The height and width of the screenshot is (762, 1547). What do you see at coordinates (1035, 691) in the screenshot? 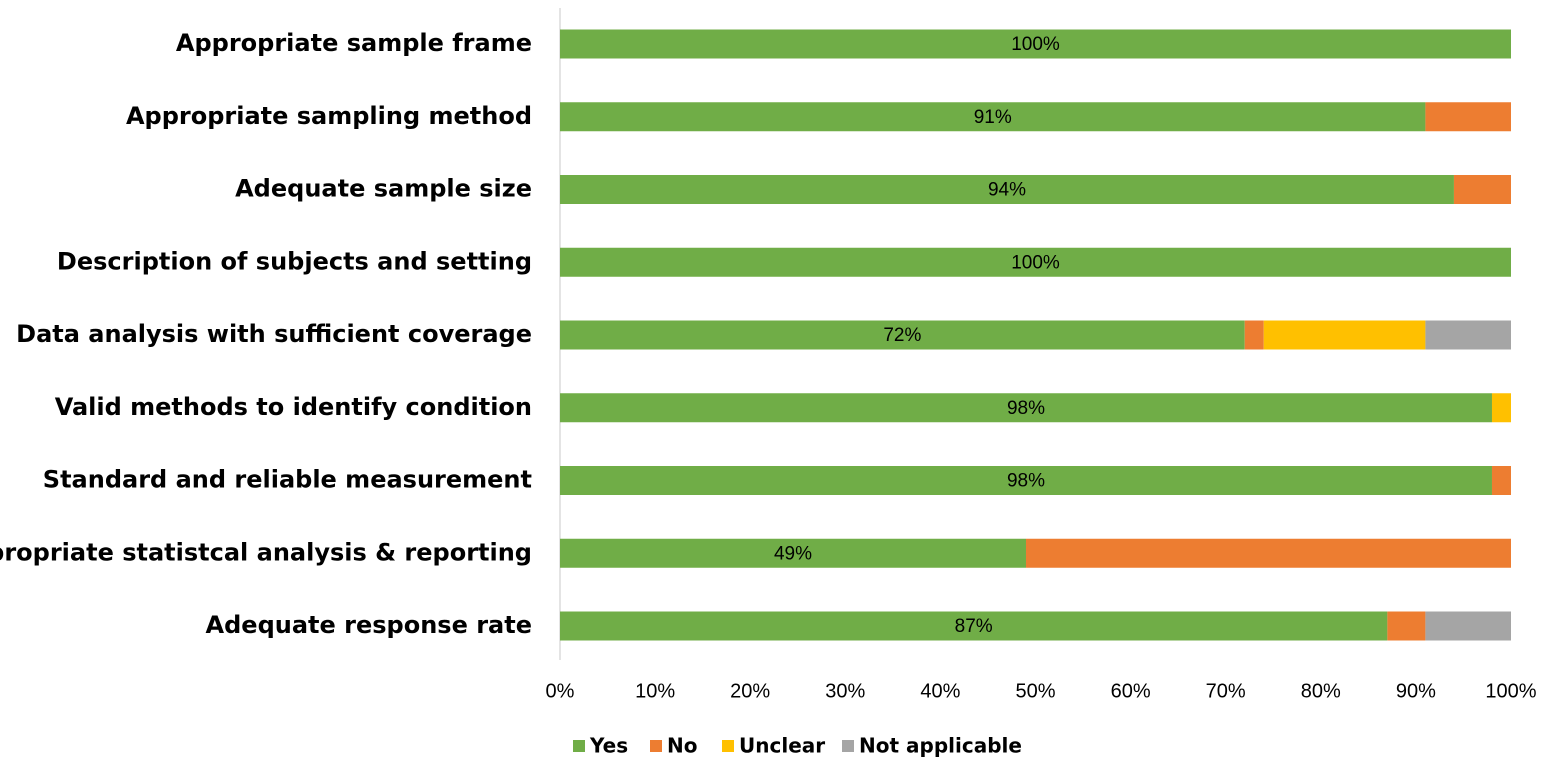
I see `x-tick-label: 50%` at bounding box center [1035, 691].